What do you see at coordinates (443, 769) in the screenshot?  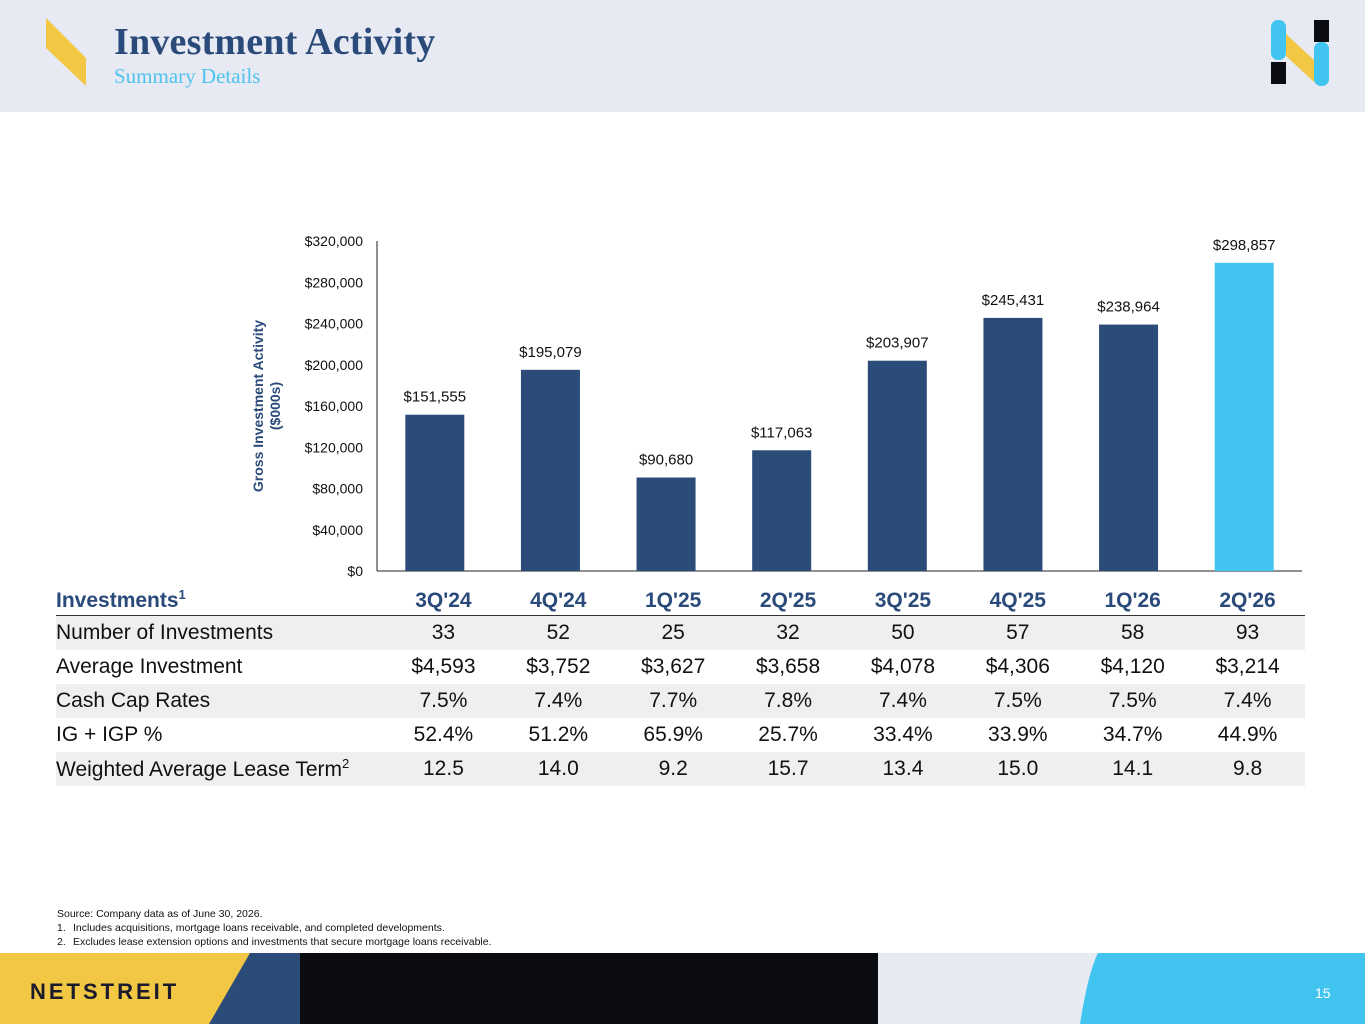 I see `table-cell: 12.5` at bounding box center [443, 769].